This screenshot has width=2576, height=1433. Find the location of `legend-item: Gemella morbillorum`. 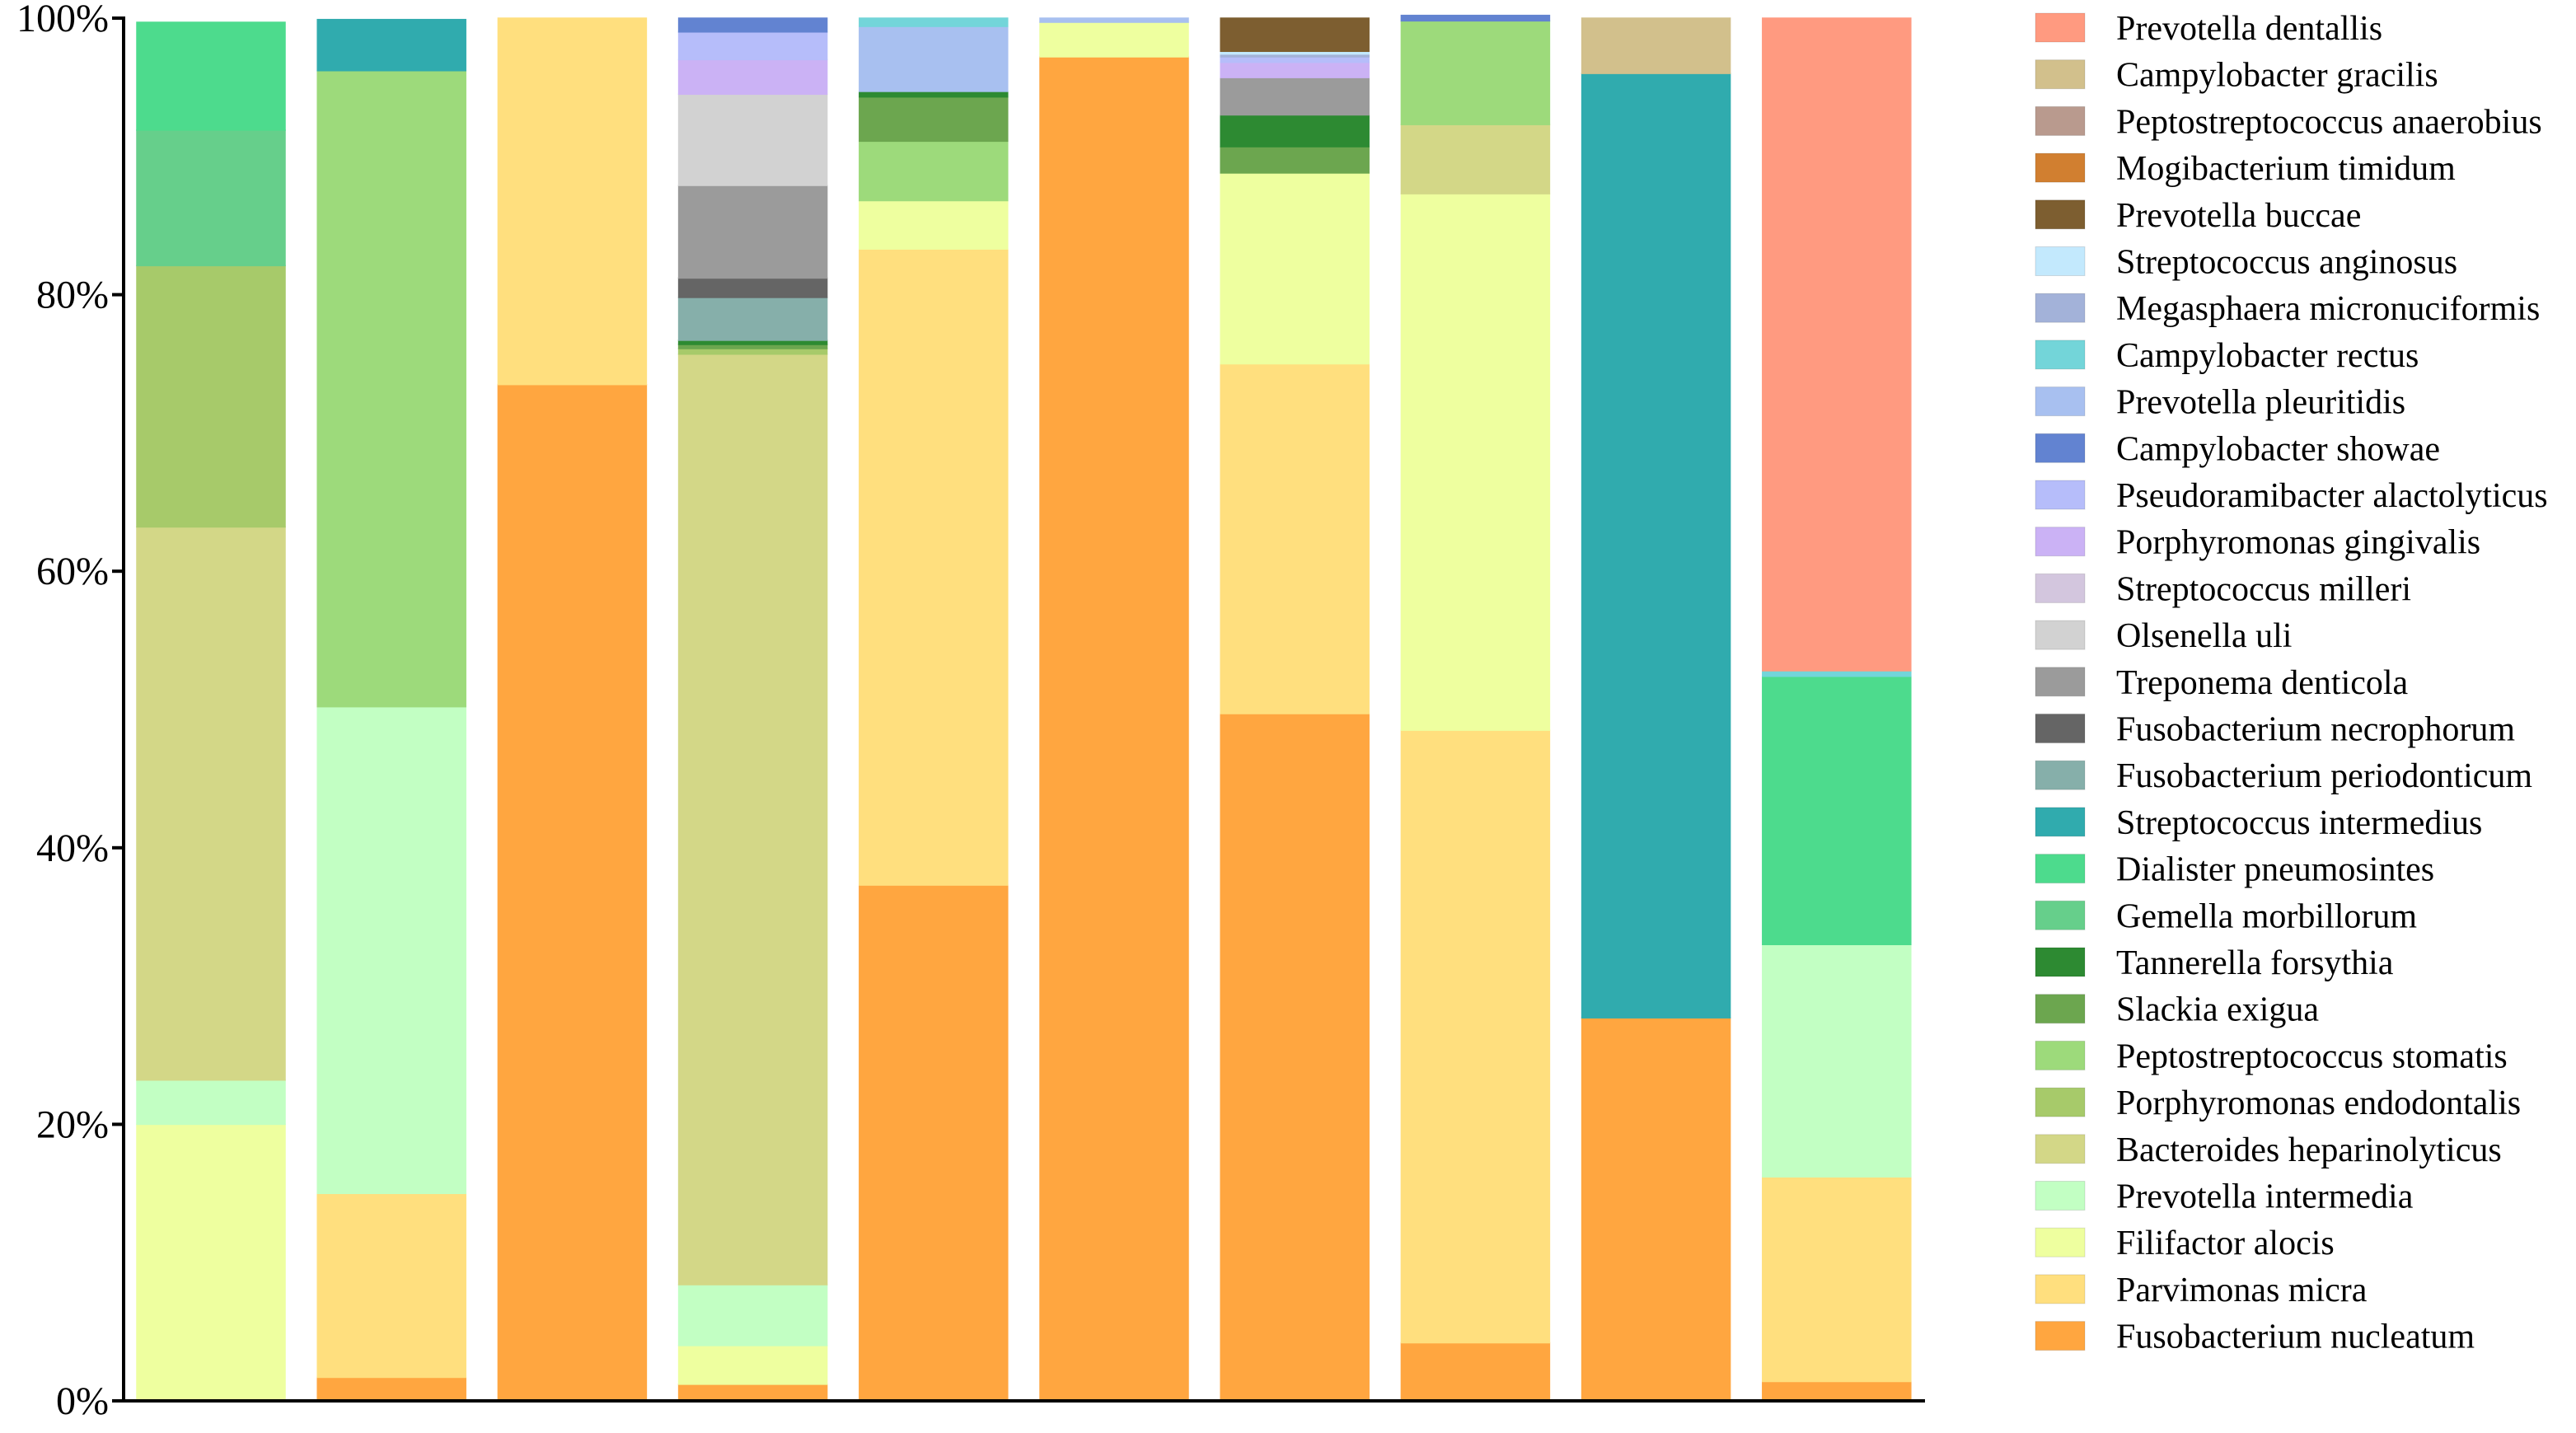

legend-item: Gemella morbillorum is located at coordinates (2226, 916).